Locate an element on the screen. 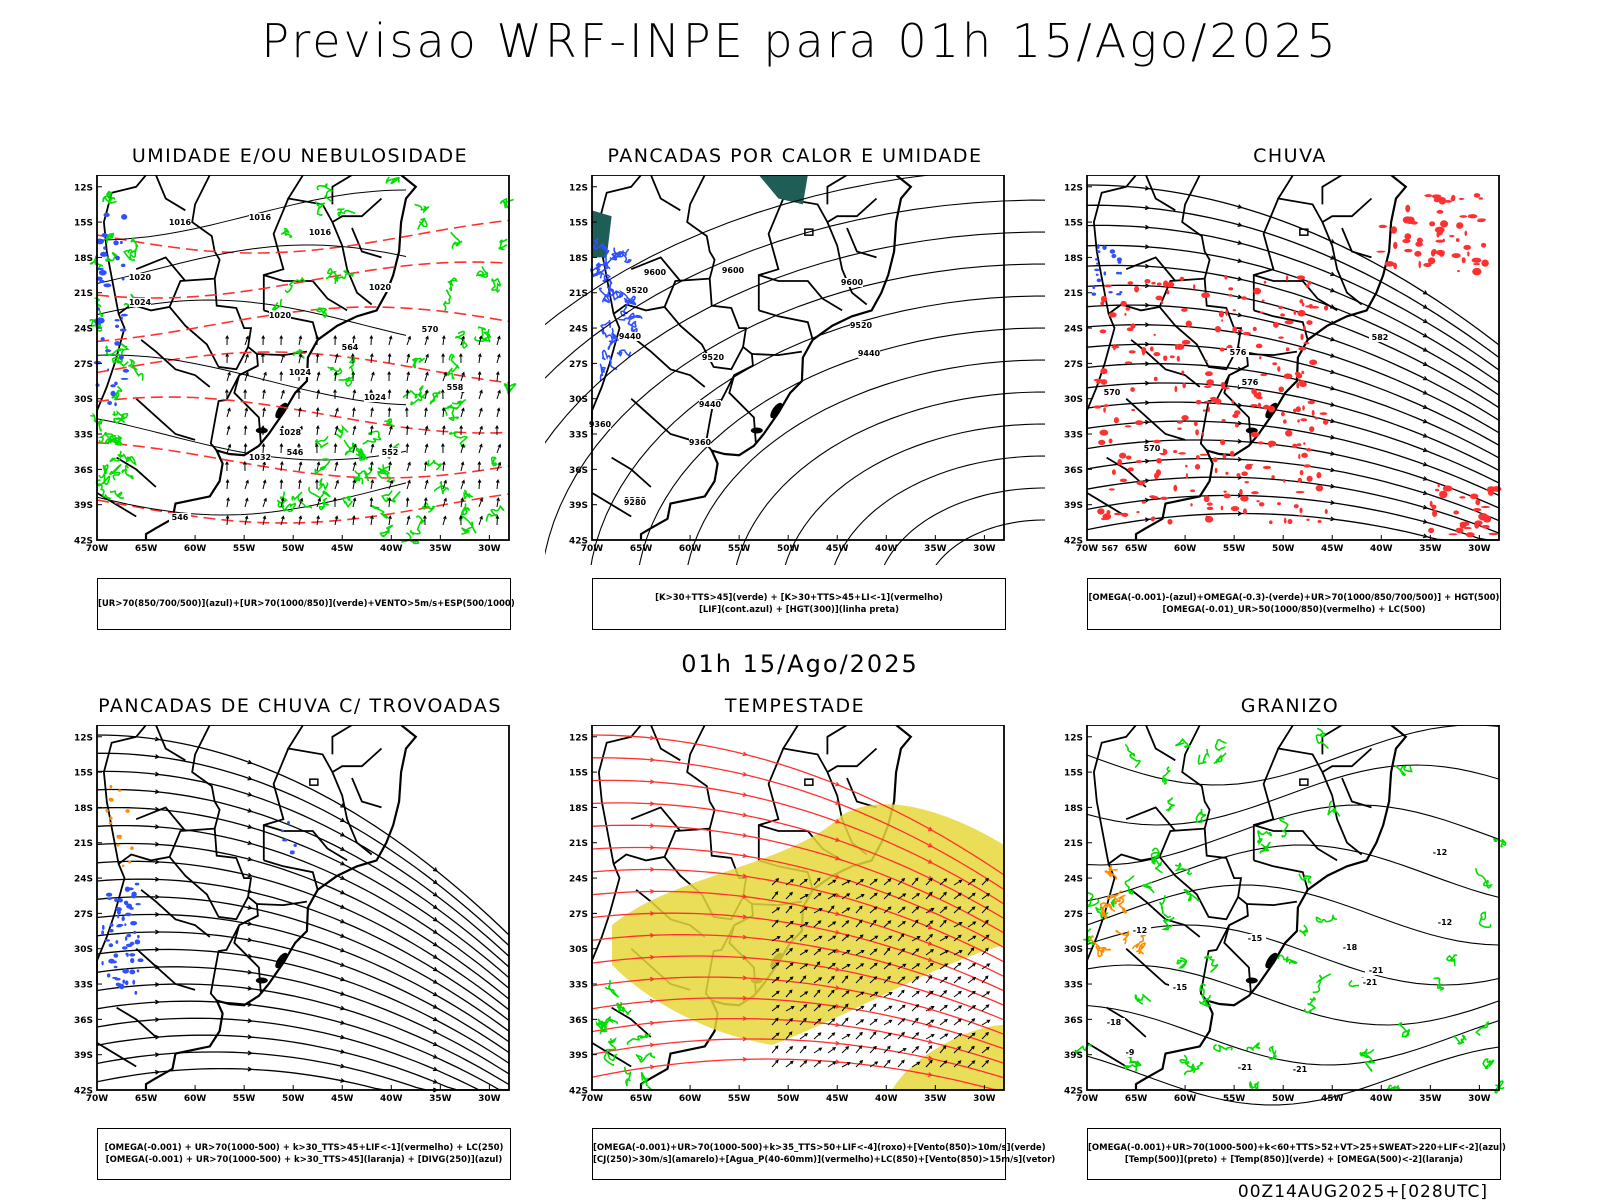  lat-label: 33S is located at coordinates (83, 986).